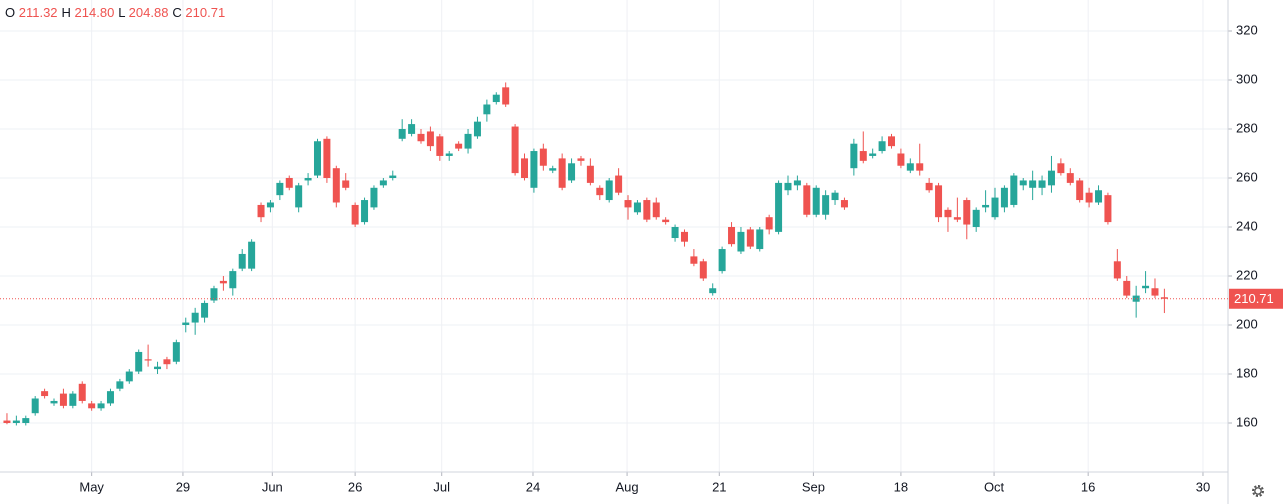 Image resolution: width=1283 pixels, height=504 pixels. I want to click on y-tick-label: 260, so click(1247, 176).